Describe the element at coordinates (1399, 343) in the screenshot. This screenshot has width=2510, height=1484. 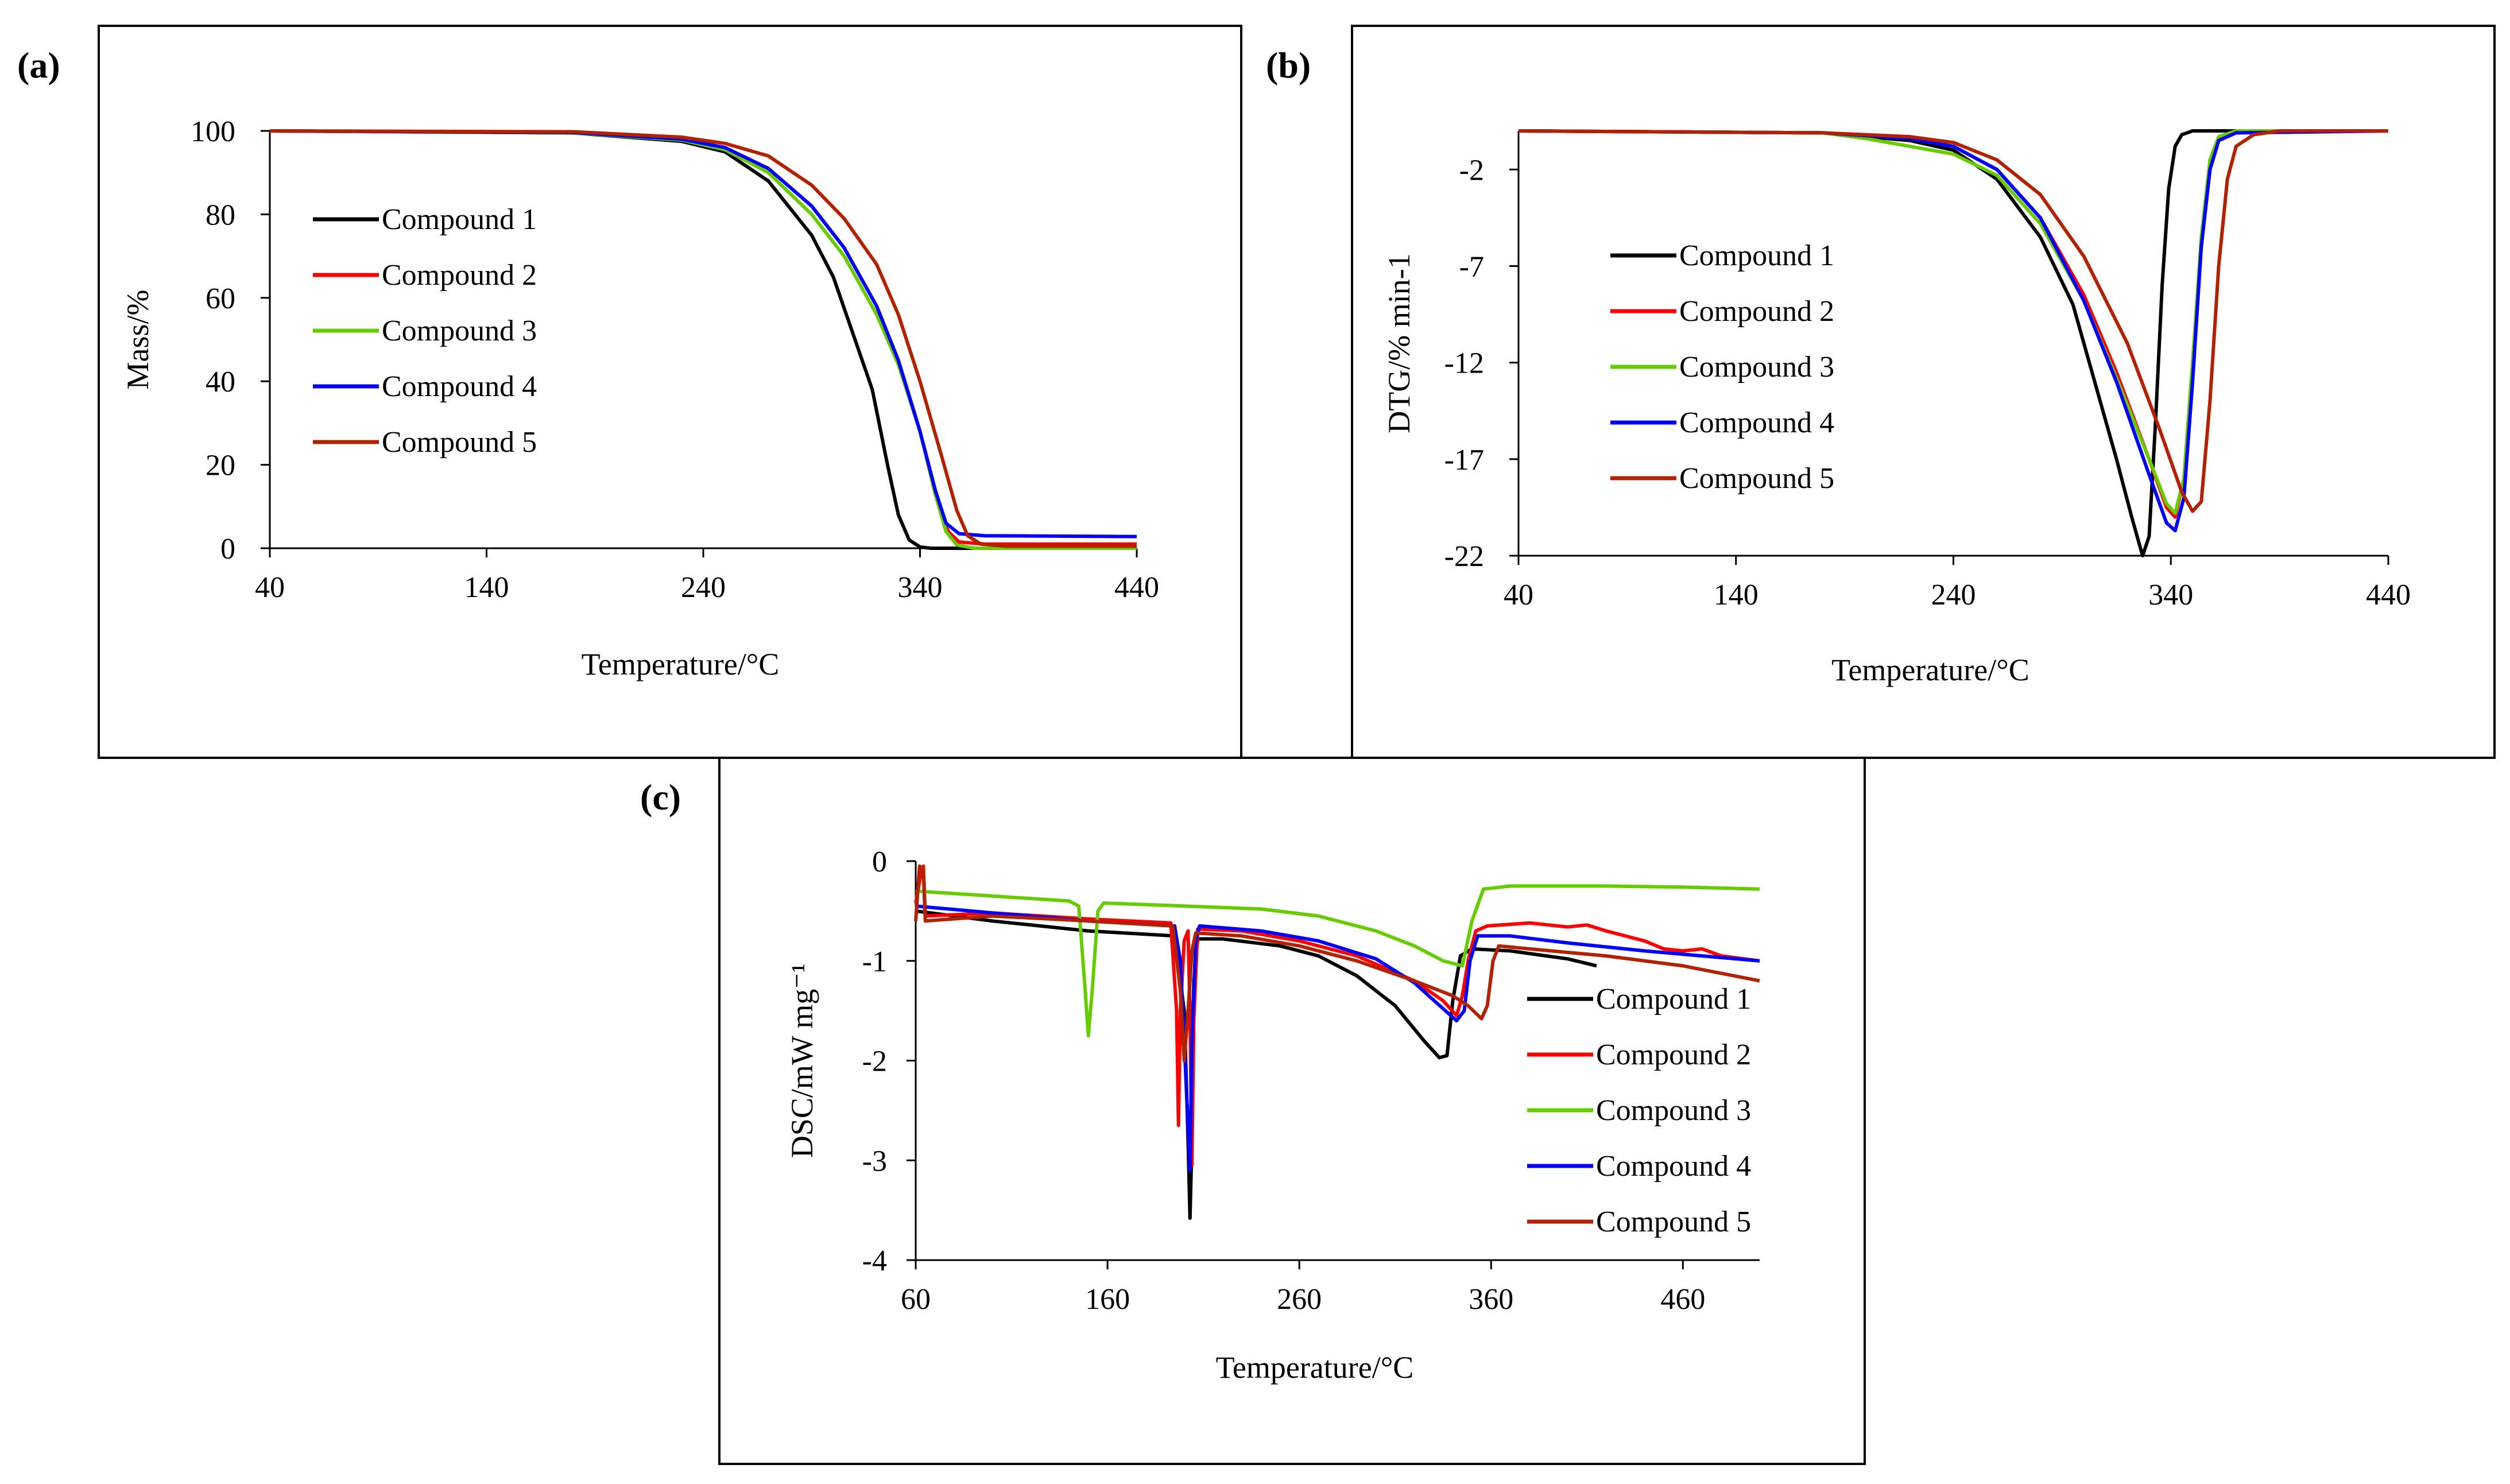
I see `y-axis-title: DTG/% min-1` at that location.